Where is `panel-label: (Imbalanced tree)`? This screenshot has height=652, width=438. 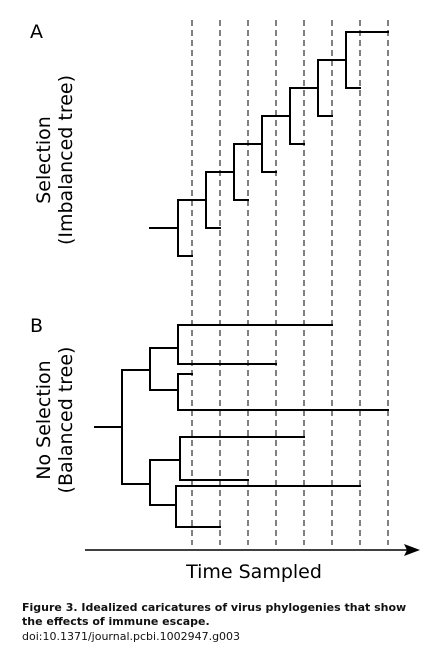 panel-label: (Imbalanced tree) is located at coordinates (66, 160).